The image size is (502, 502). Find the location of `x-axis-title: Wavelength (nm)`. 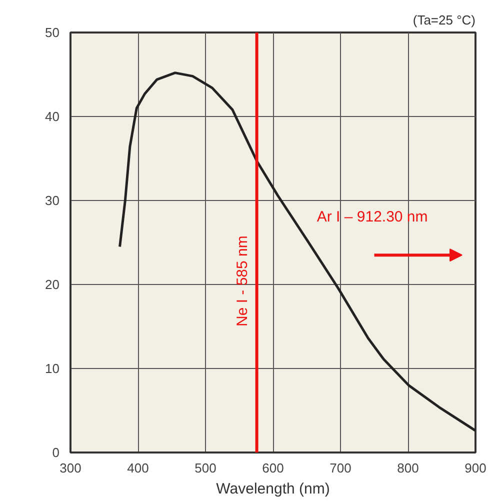

x-axis-title: Wavelength (nm) is located at coordinates (273, 489).